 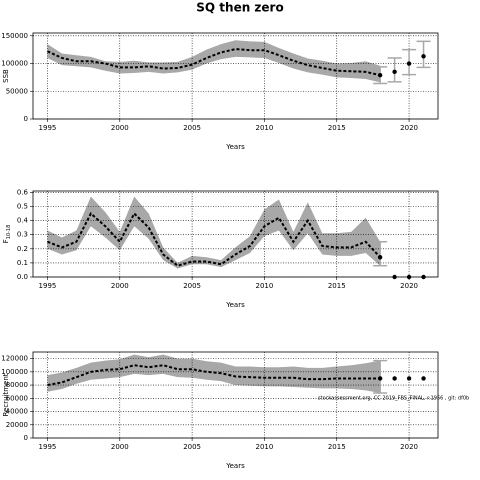 I want to click on y-tick-label: 0.0, so click(x=22, y=277).